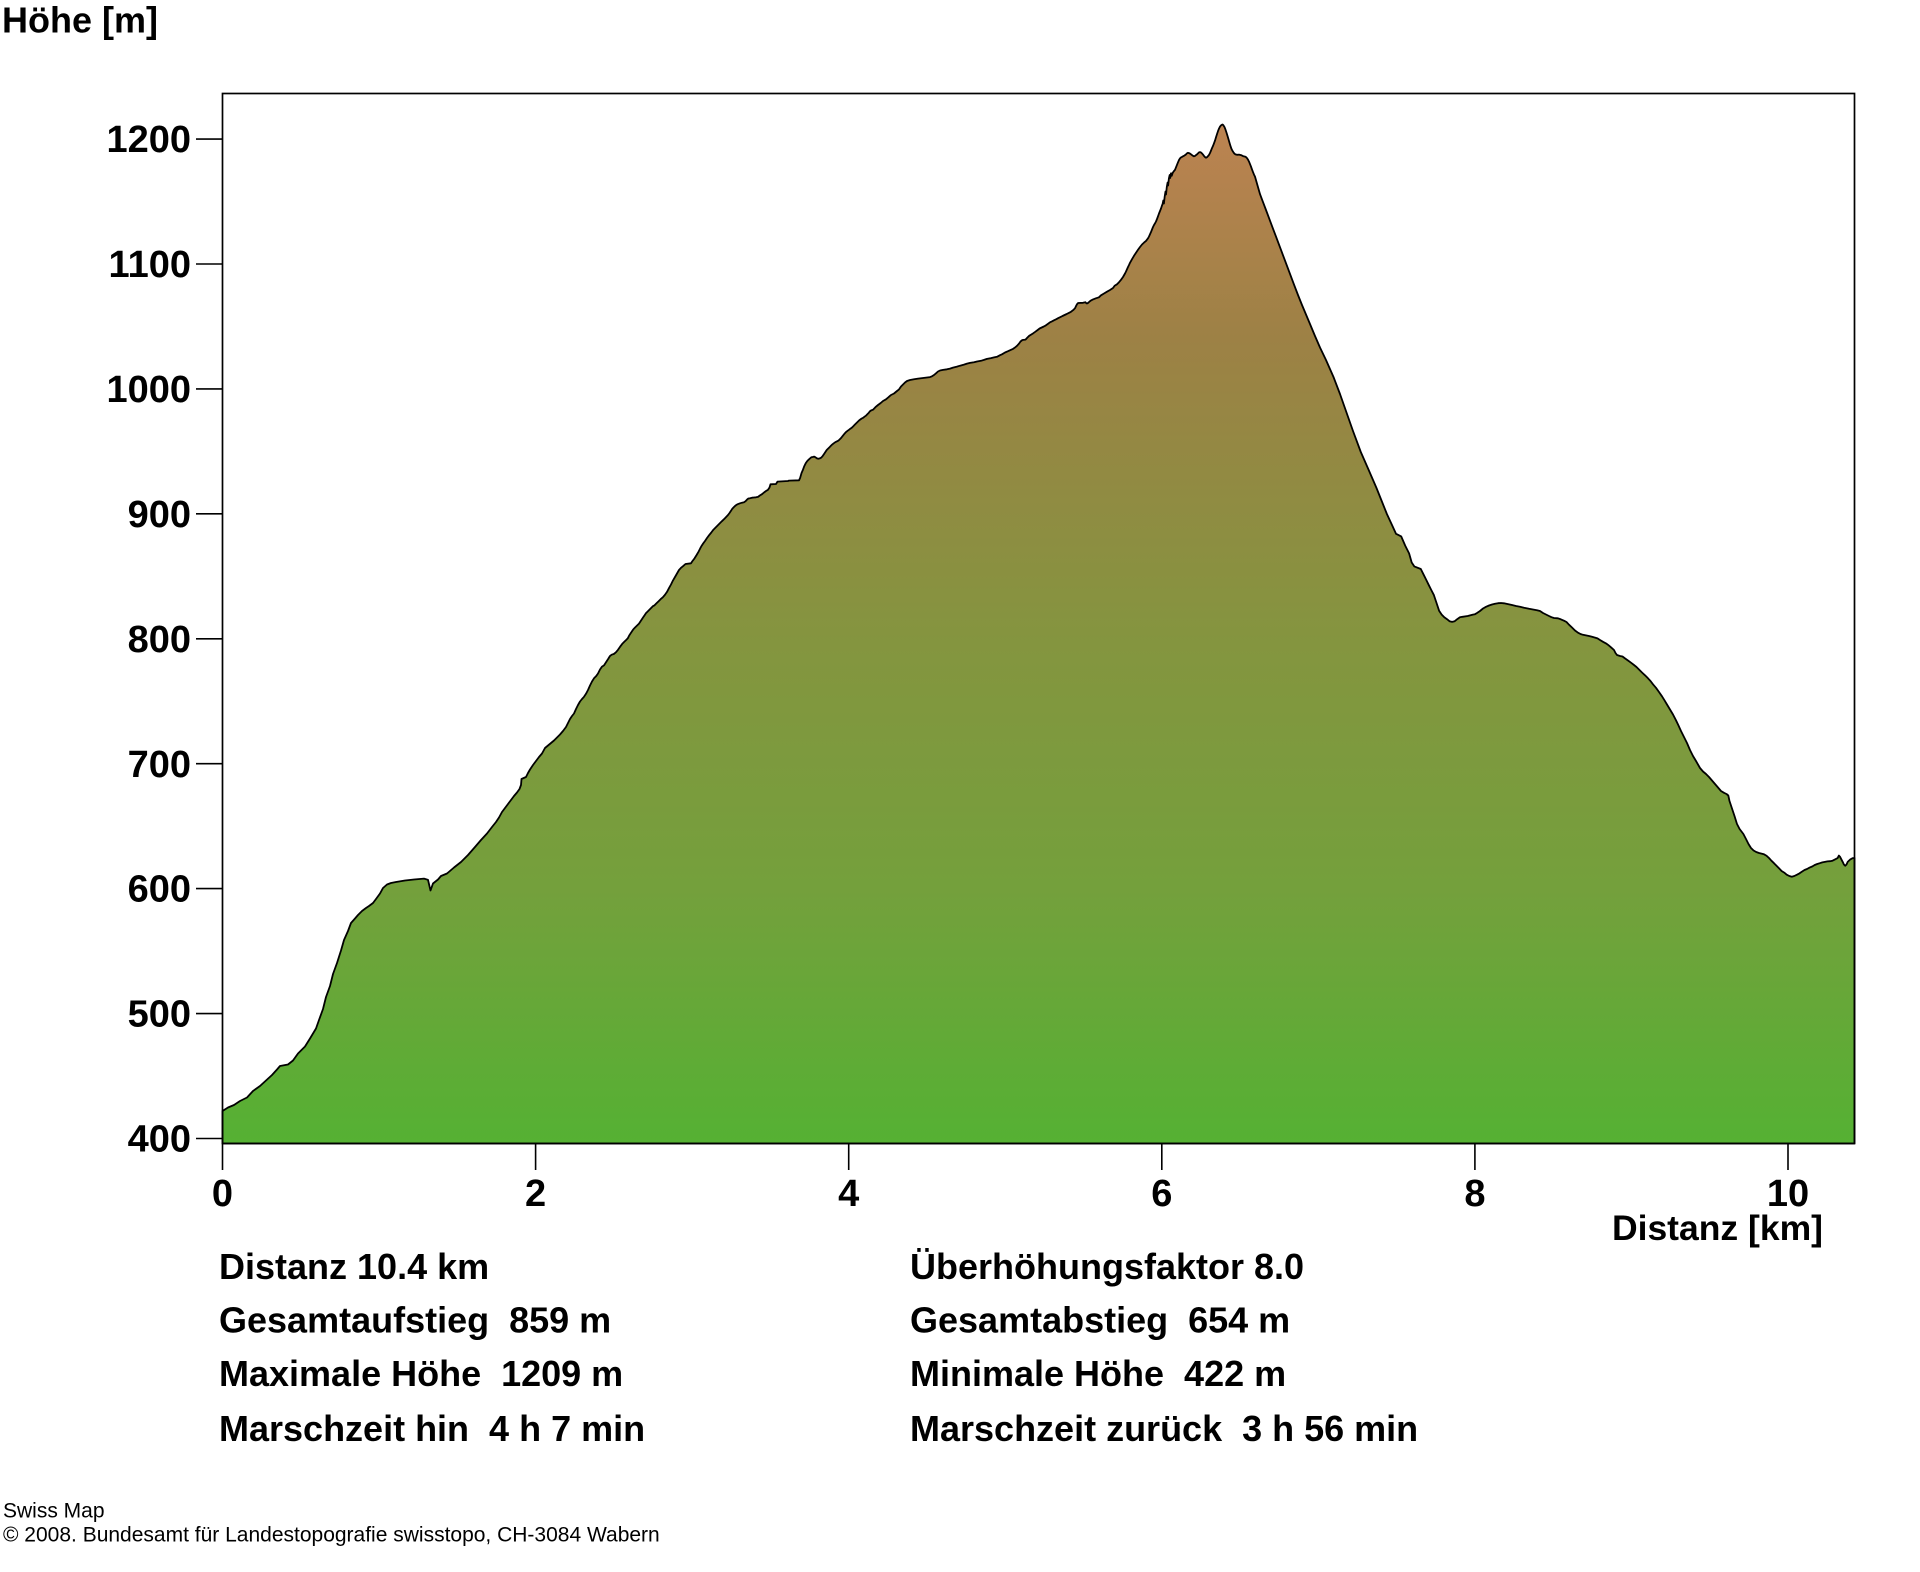 This screenshot has height=1572, width=1920. What do you see at coordinates (1717, 1228) in the screenshot?
I see `svg-text: Distanz [km]` at bounding box center [1717, 1228].